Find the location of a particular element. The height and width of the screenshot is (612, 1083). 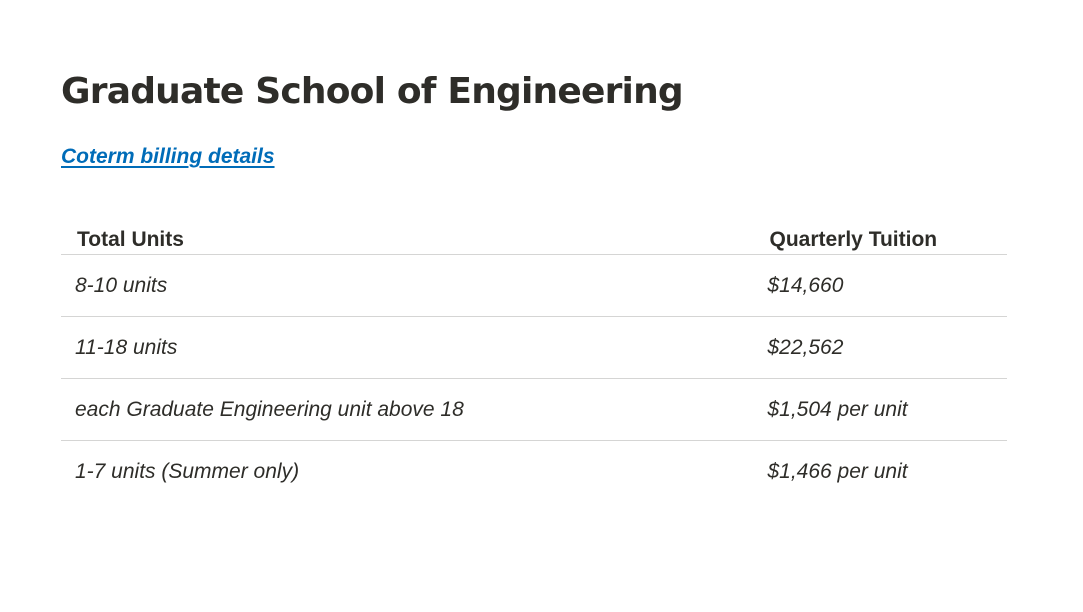

table-header-row: Total Units Quarterly Tuition is located at coordinates (534, 236).